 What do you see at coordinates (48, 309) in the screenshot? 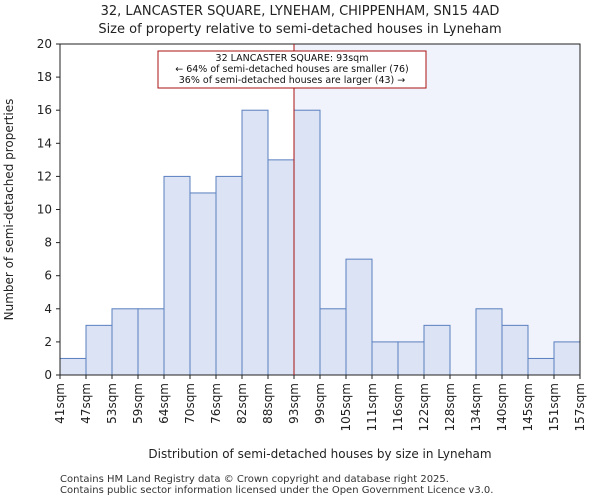
I see `y-tick-label: 4` at bounding box center [48, 309].